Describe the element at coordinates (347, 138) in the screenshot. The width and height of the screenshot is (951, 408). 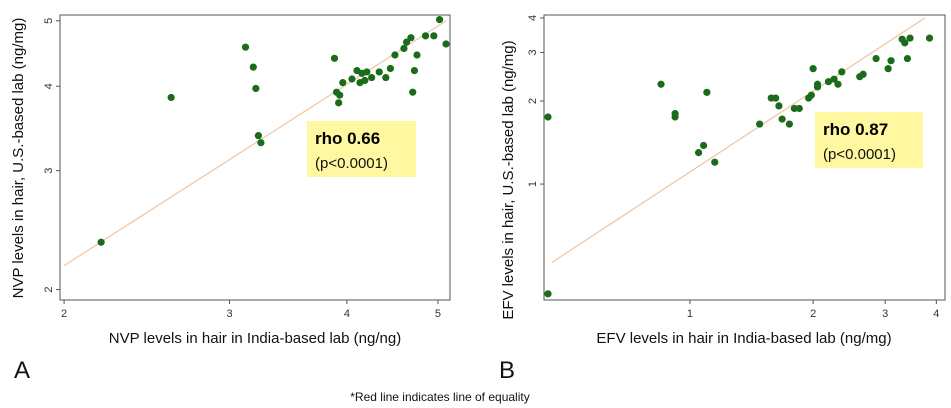
I see `panel-a-rho-value: rho 0.66` at that location.